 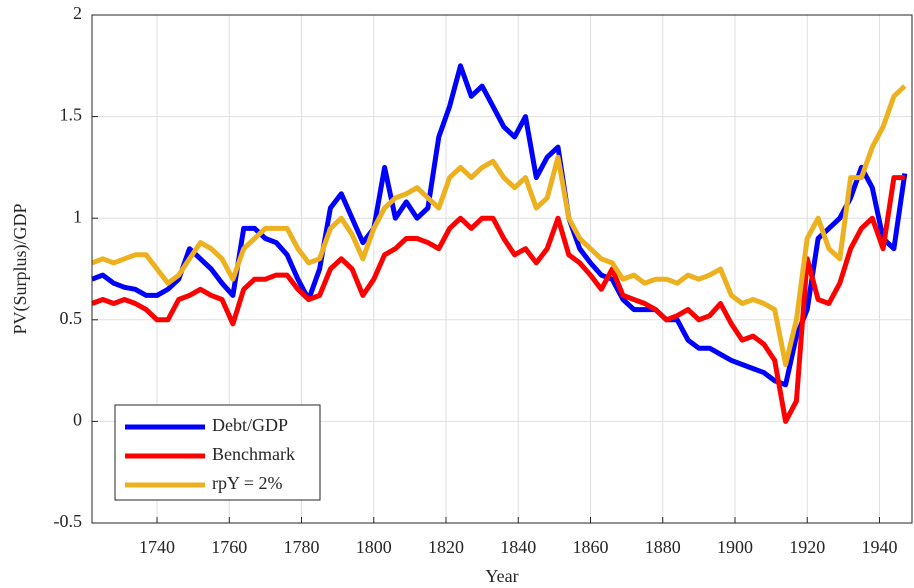 I want to click on y-tick-label: 2, so click(x=77, y=13).